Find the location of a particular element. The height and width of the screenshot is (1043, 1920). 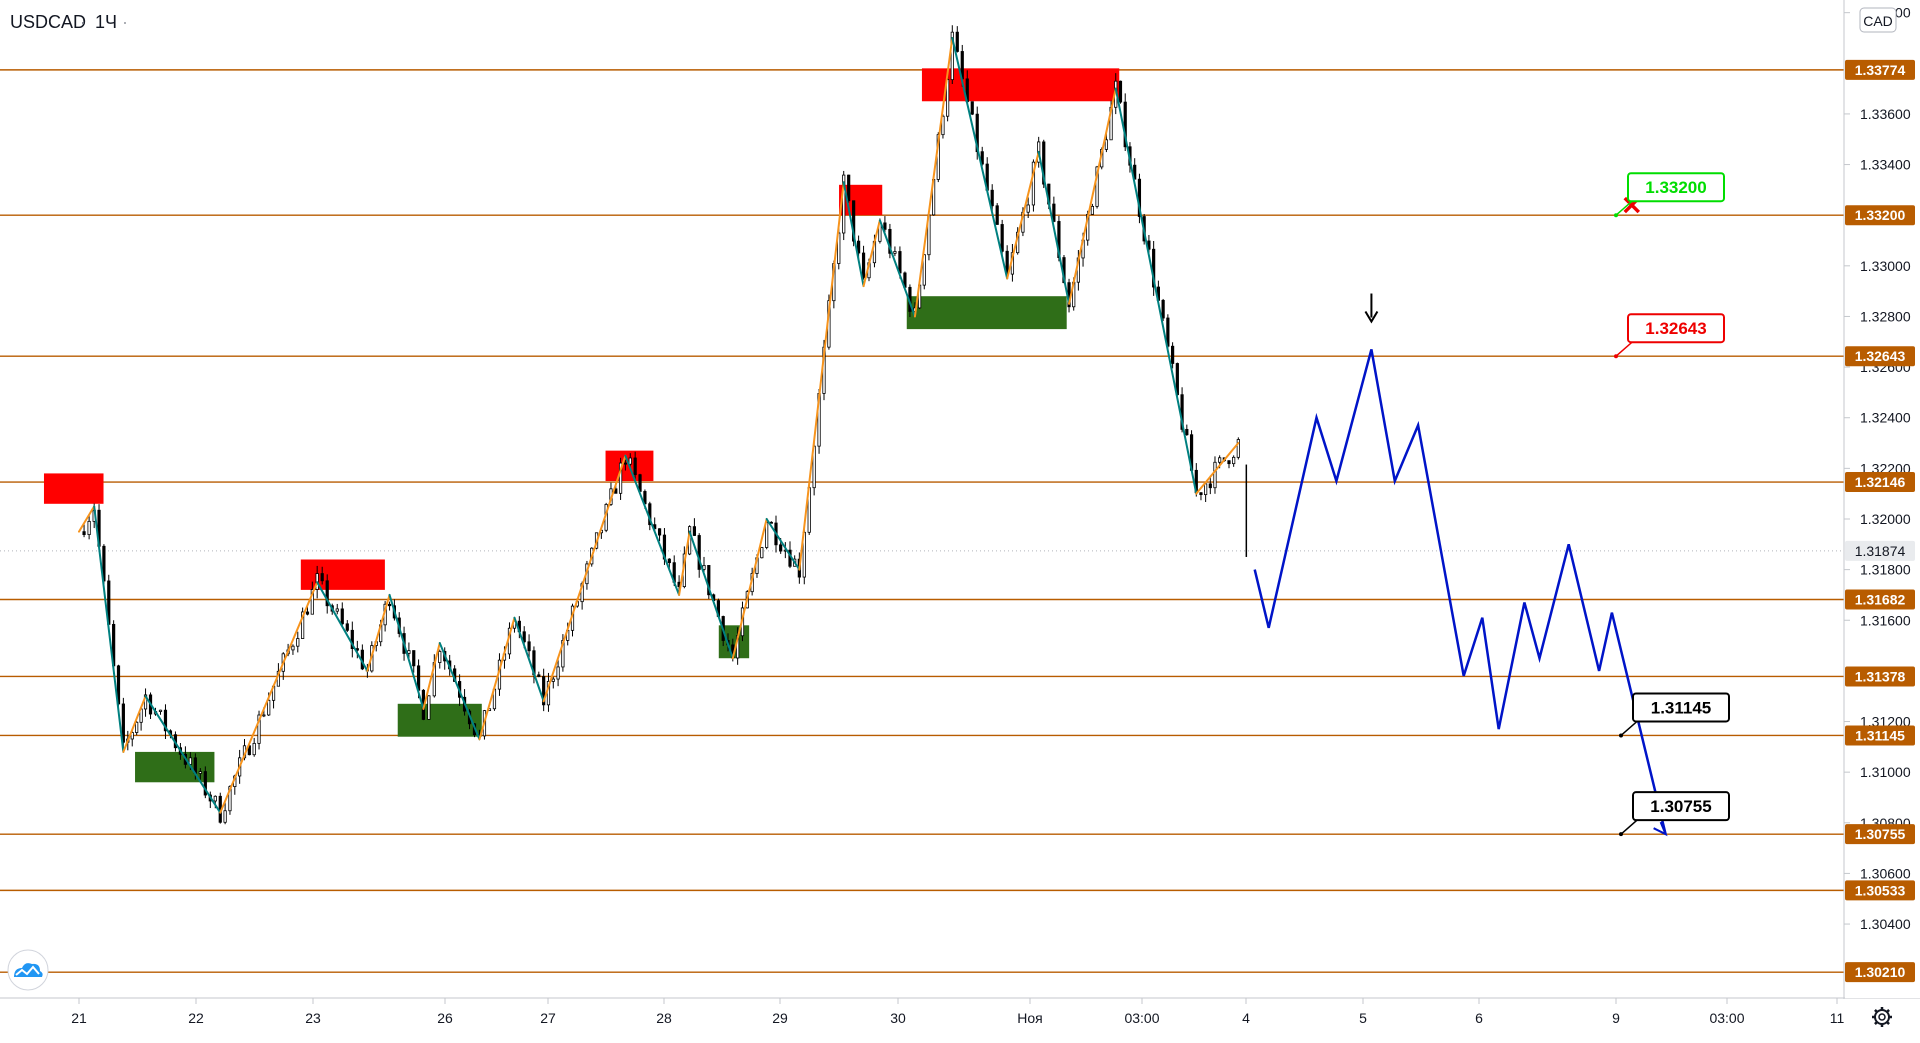

target-callout: 1.31145 is located at coordinates (1674, 715).